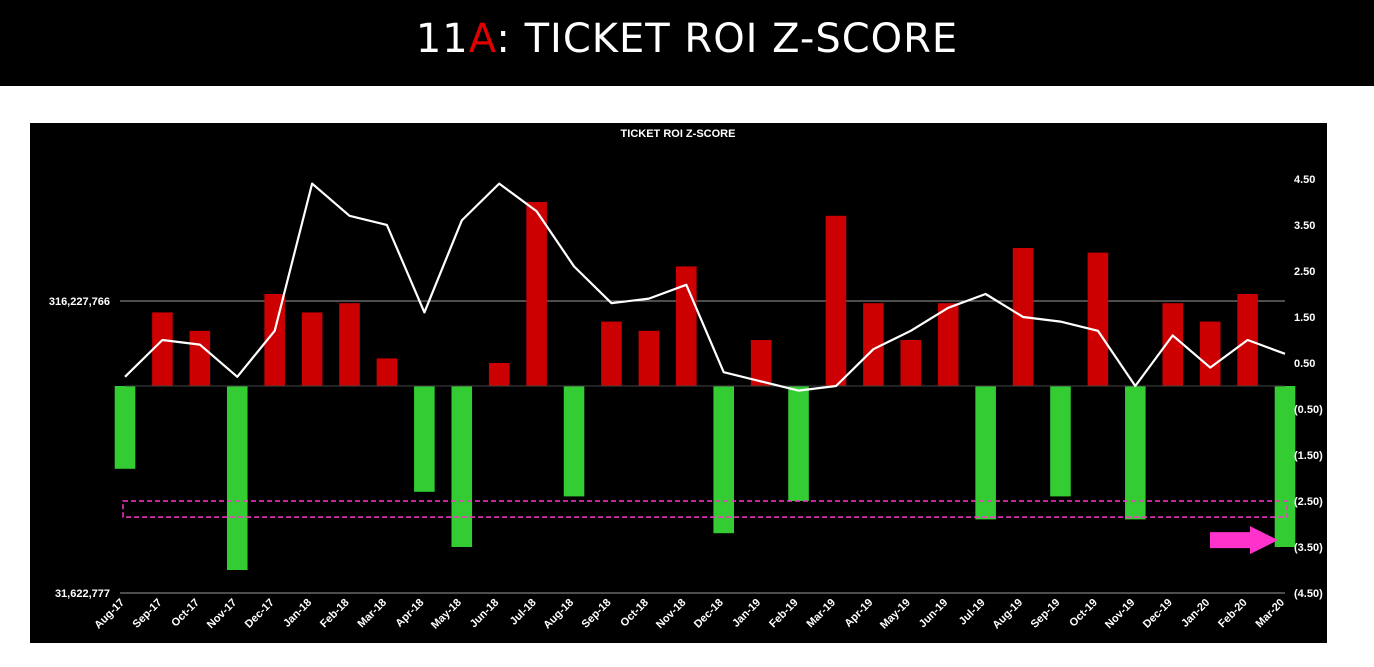  What do you see at coordinates (260, 614) in the screenshot?
I see `x-tick-label: Dec-17` at bounding box center [260, 614].